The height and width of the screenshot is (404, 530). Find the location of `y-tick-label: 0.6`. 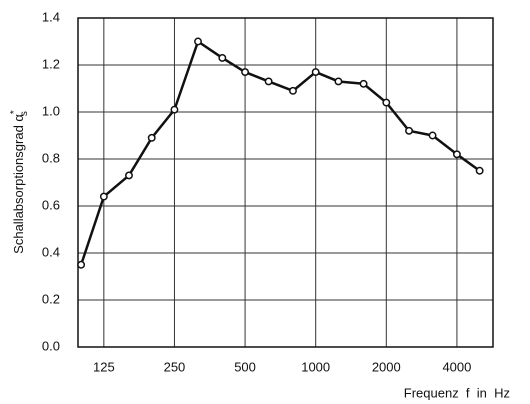

y-tick-label: 0.6 is located at coordinates (51, 204).